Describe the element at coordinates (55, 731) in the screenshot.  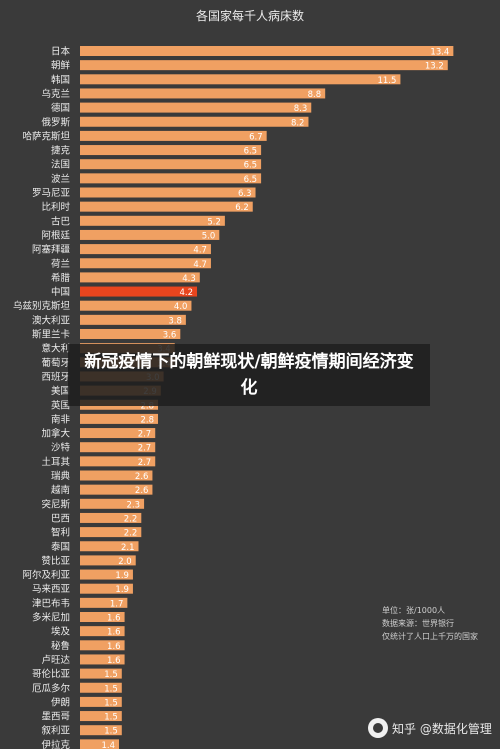
I see `category-label: 叙利亚` at that location.